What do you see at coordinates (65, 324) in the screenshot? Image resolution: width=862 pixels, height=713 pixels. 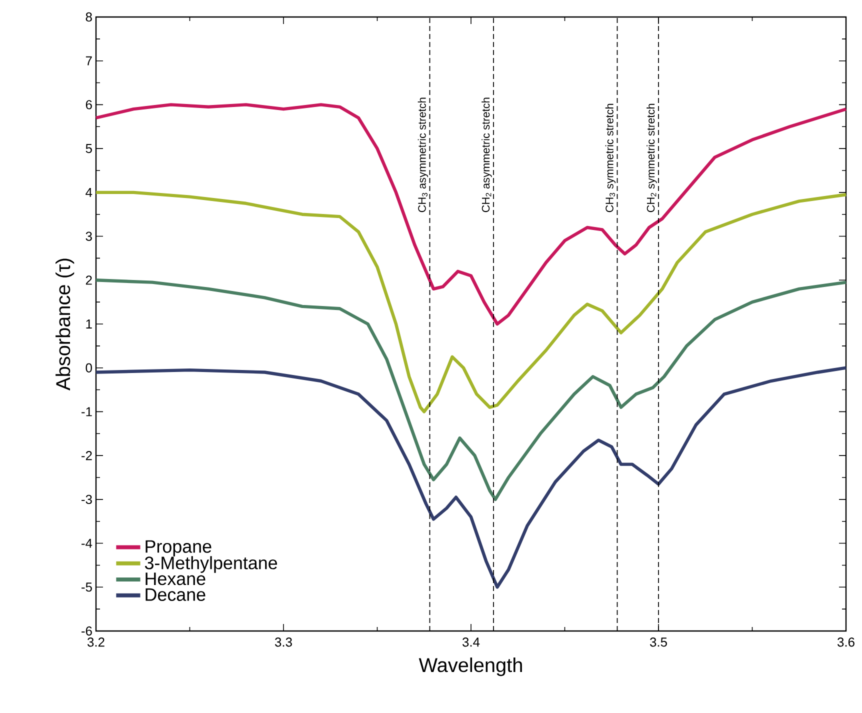 I see `y-axis-title: Absorbance (τ)` at bounding box center [65, 324].